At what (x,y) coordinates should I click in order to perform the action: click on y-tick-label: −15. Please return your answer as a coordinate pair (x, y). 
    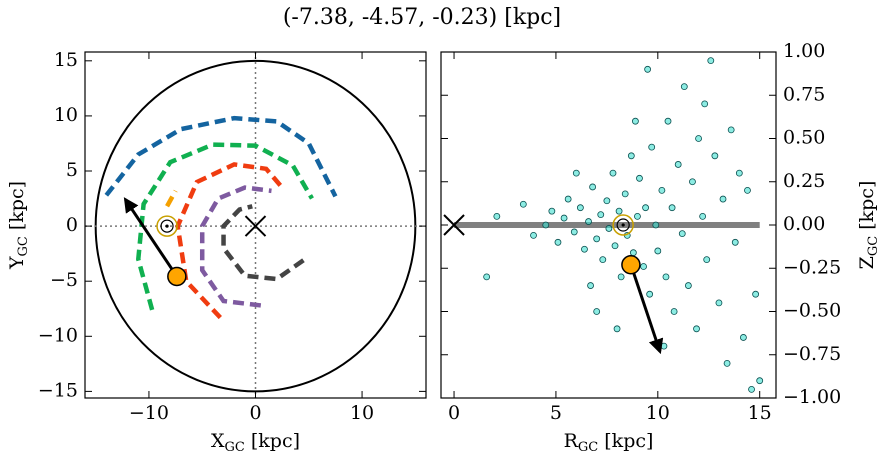
    Looking at the image, I should click on (58, 390).